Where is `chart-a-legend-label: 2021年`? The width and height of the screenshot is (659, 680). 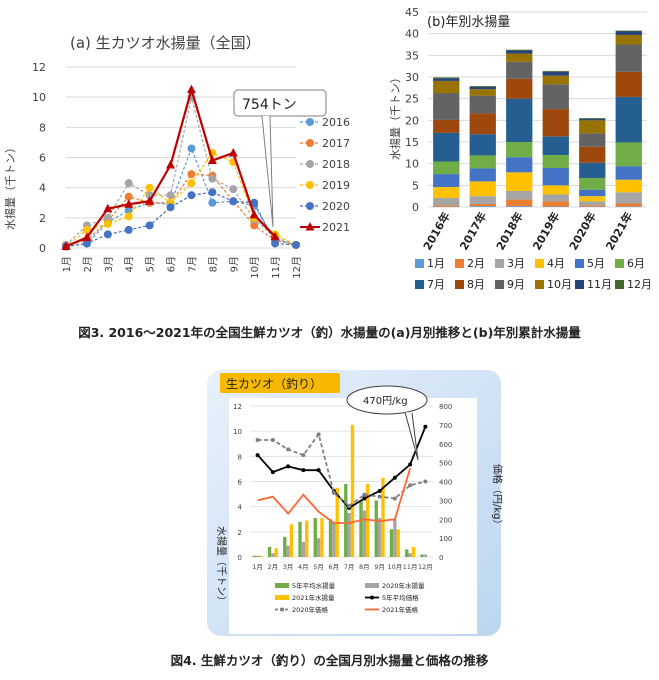
chart-a-legend-label: 2021年 is located at coordinates (336, 227).